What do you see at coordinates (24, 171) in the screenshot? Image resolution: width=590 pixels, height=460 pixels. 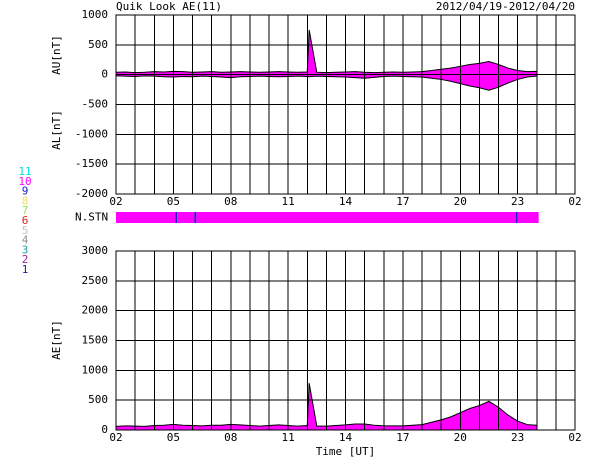 I see `station-level: 11` at bounding box center [24, 171].